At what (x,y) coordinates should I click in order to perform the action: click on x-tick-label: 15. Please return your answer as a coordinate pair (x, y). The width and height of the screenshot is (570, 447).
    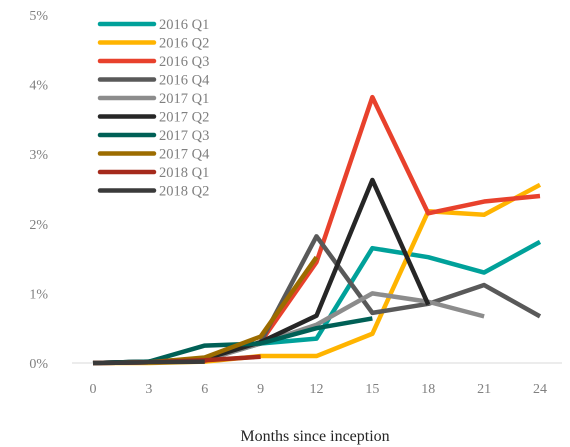
    Looking at the image, I should click on (372, 389).